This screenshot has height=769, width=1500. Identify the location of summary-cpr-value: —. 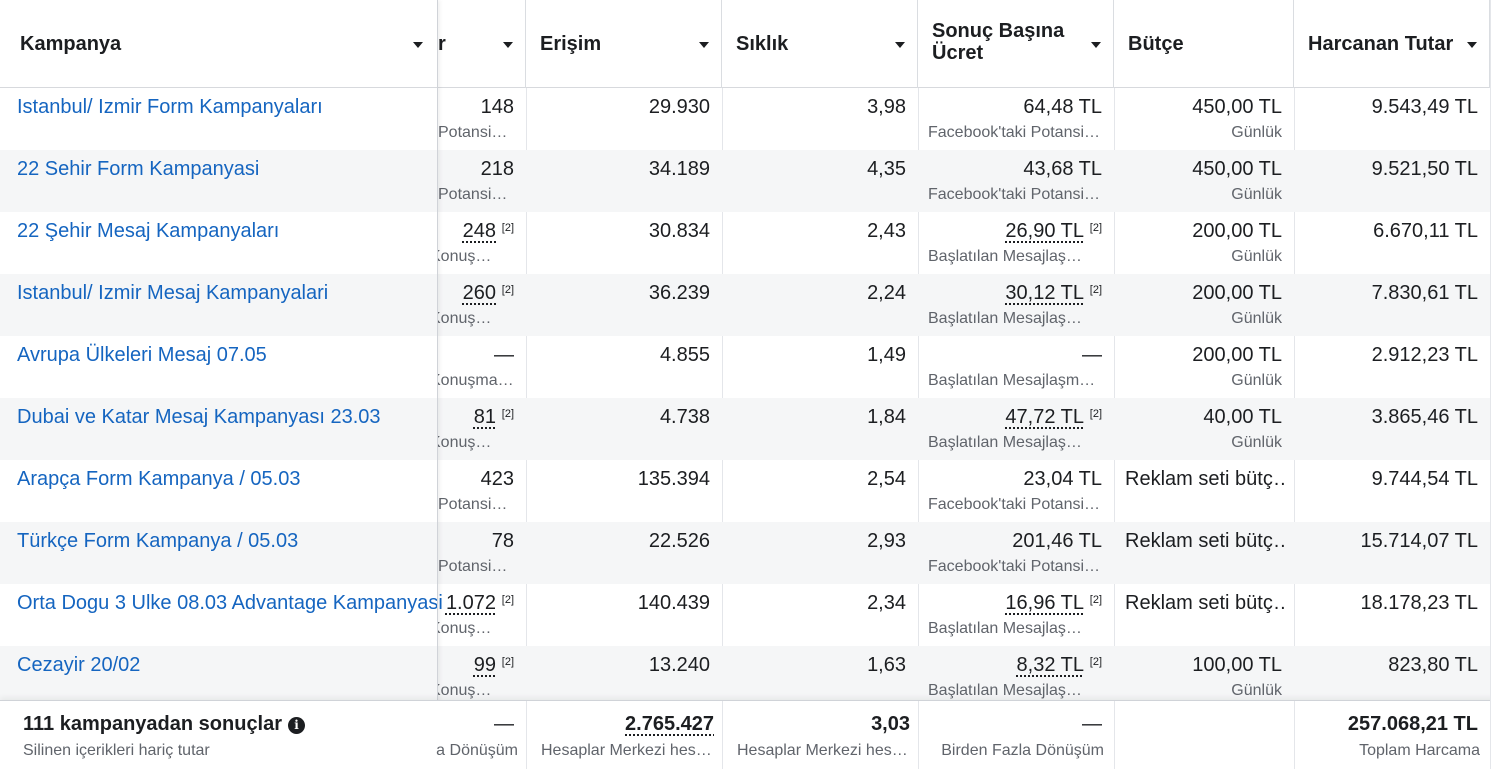
(1092, 724).